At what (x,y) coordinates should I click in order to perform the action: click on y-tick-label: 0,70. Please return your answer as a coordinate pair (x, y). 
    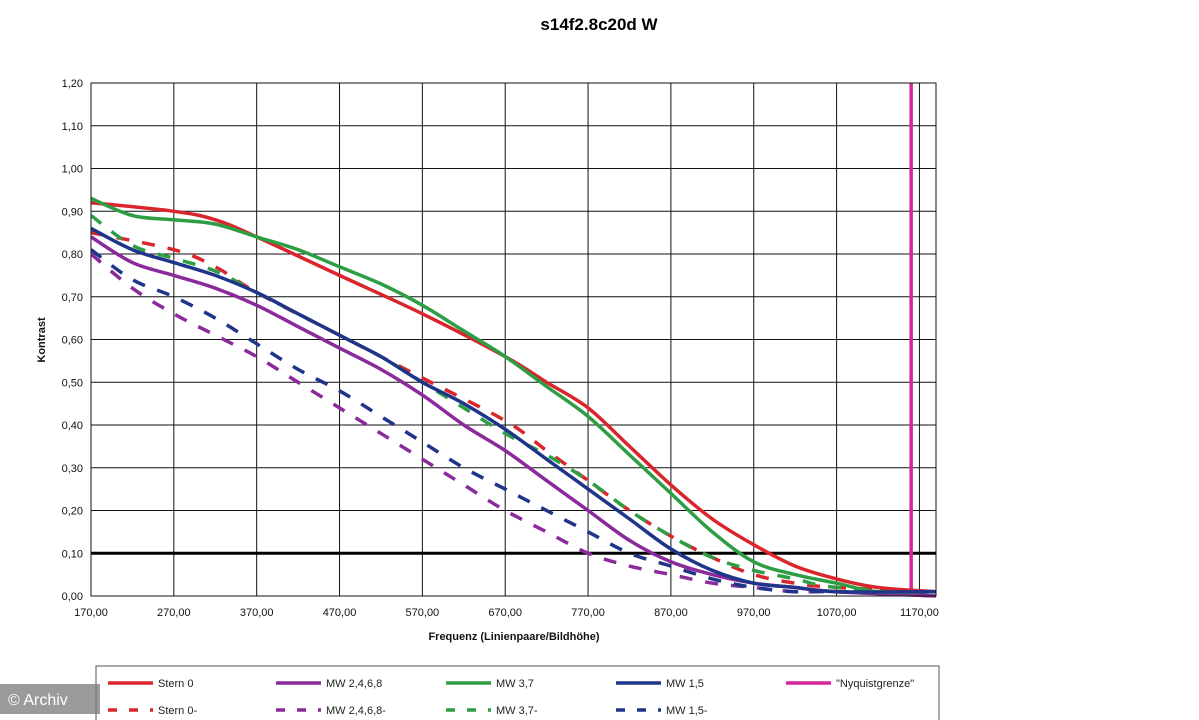
    Looking at the image, I should click on (72, 298).